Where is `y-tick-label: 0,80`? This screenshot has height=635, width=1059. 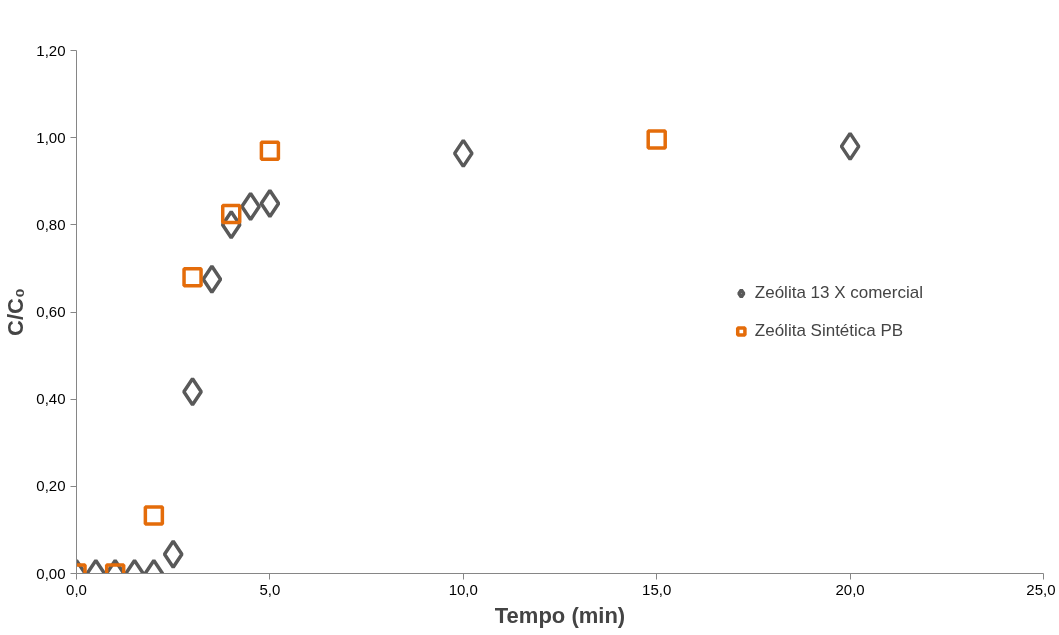
y-tick-label: 0,80 is located at coordinates (51, 224).